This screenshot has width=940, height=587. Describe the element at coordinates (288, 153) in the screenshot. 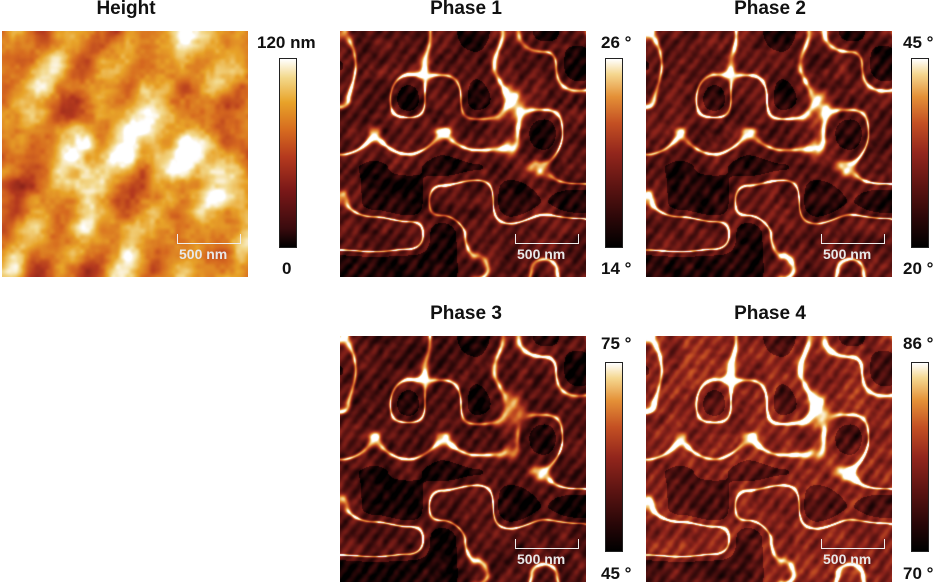

I see `height-colorbar` at that location.